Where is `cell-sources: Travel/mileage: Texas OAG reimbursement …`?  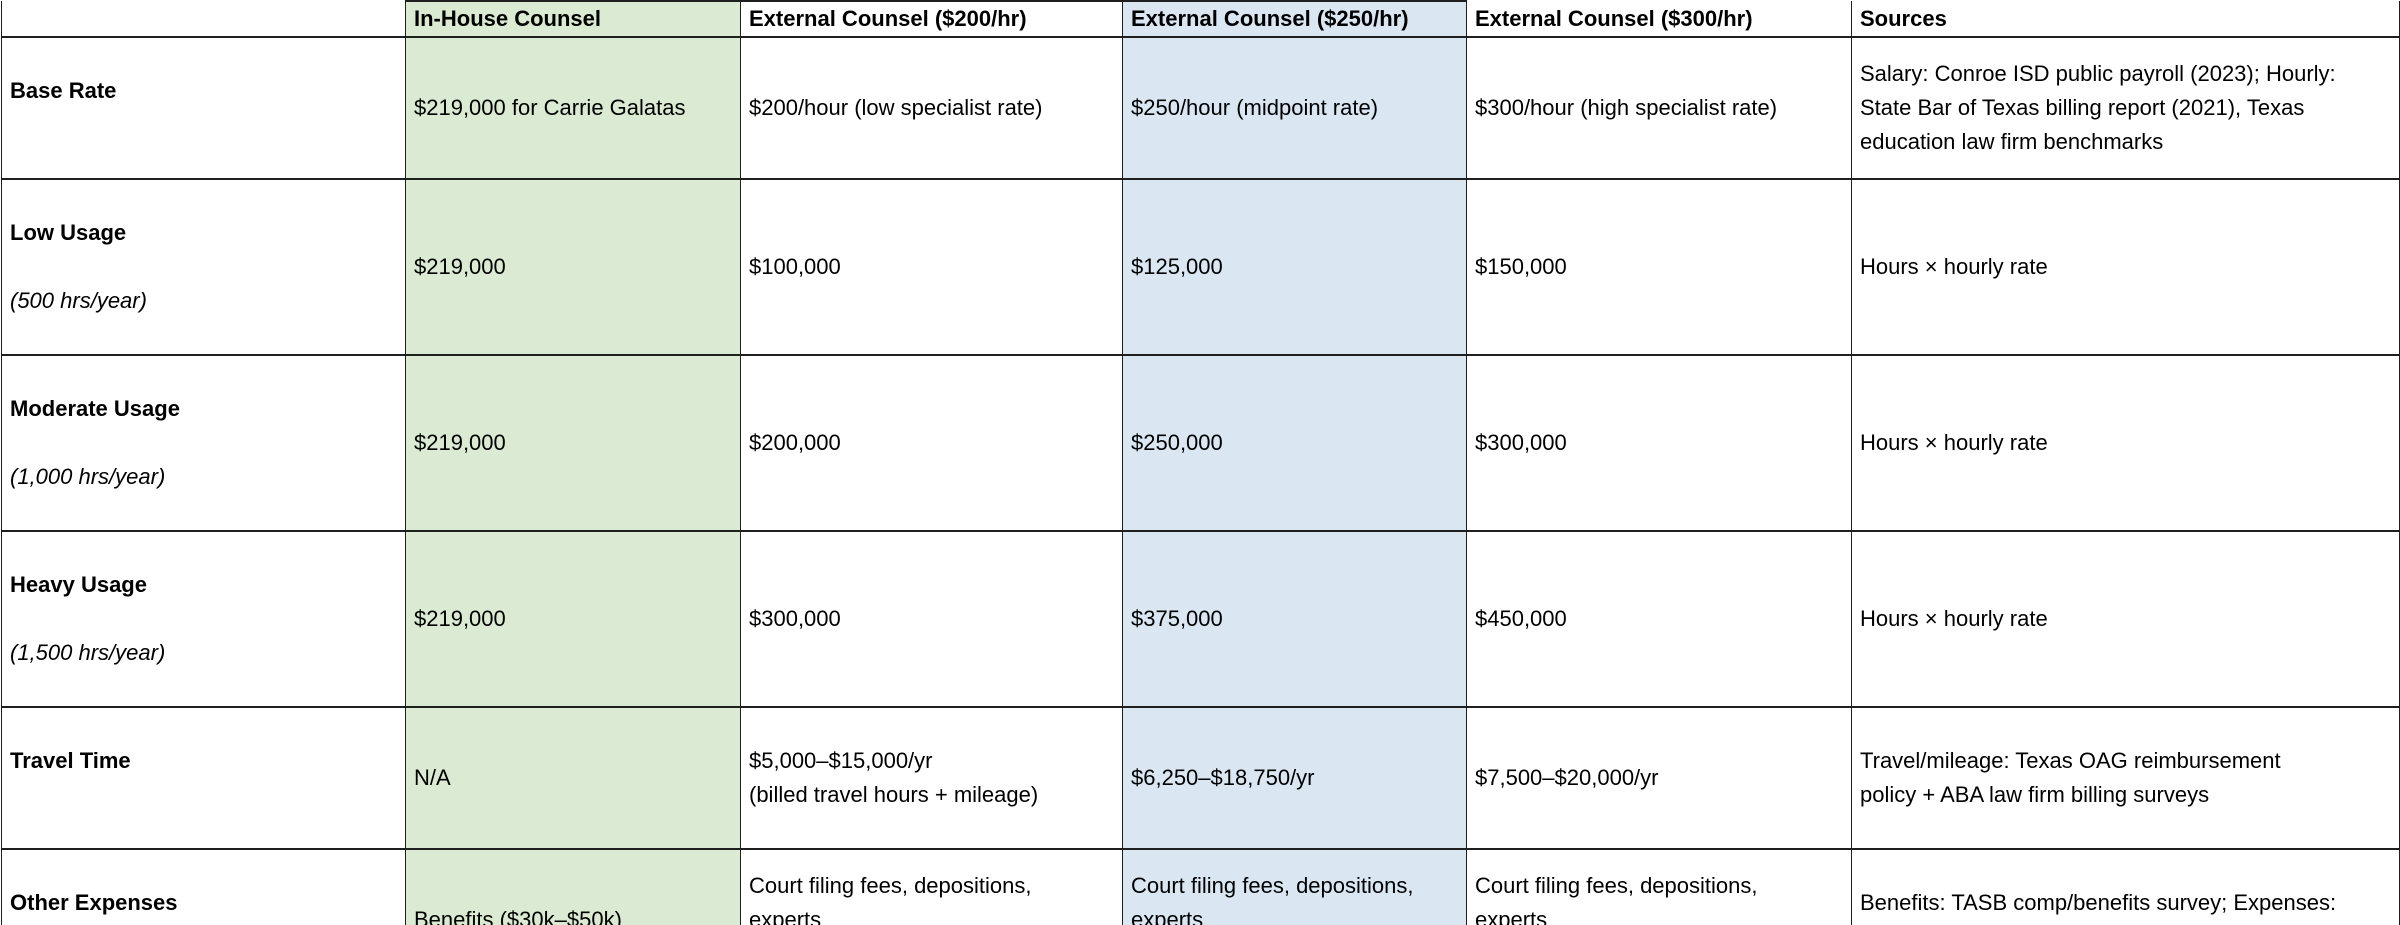 cell-sources: Travel/mileage: Texas OAG reimbursement … is located at coordinates (2125, 778).